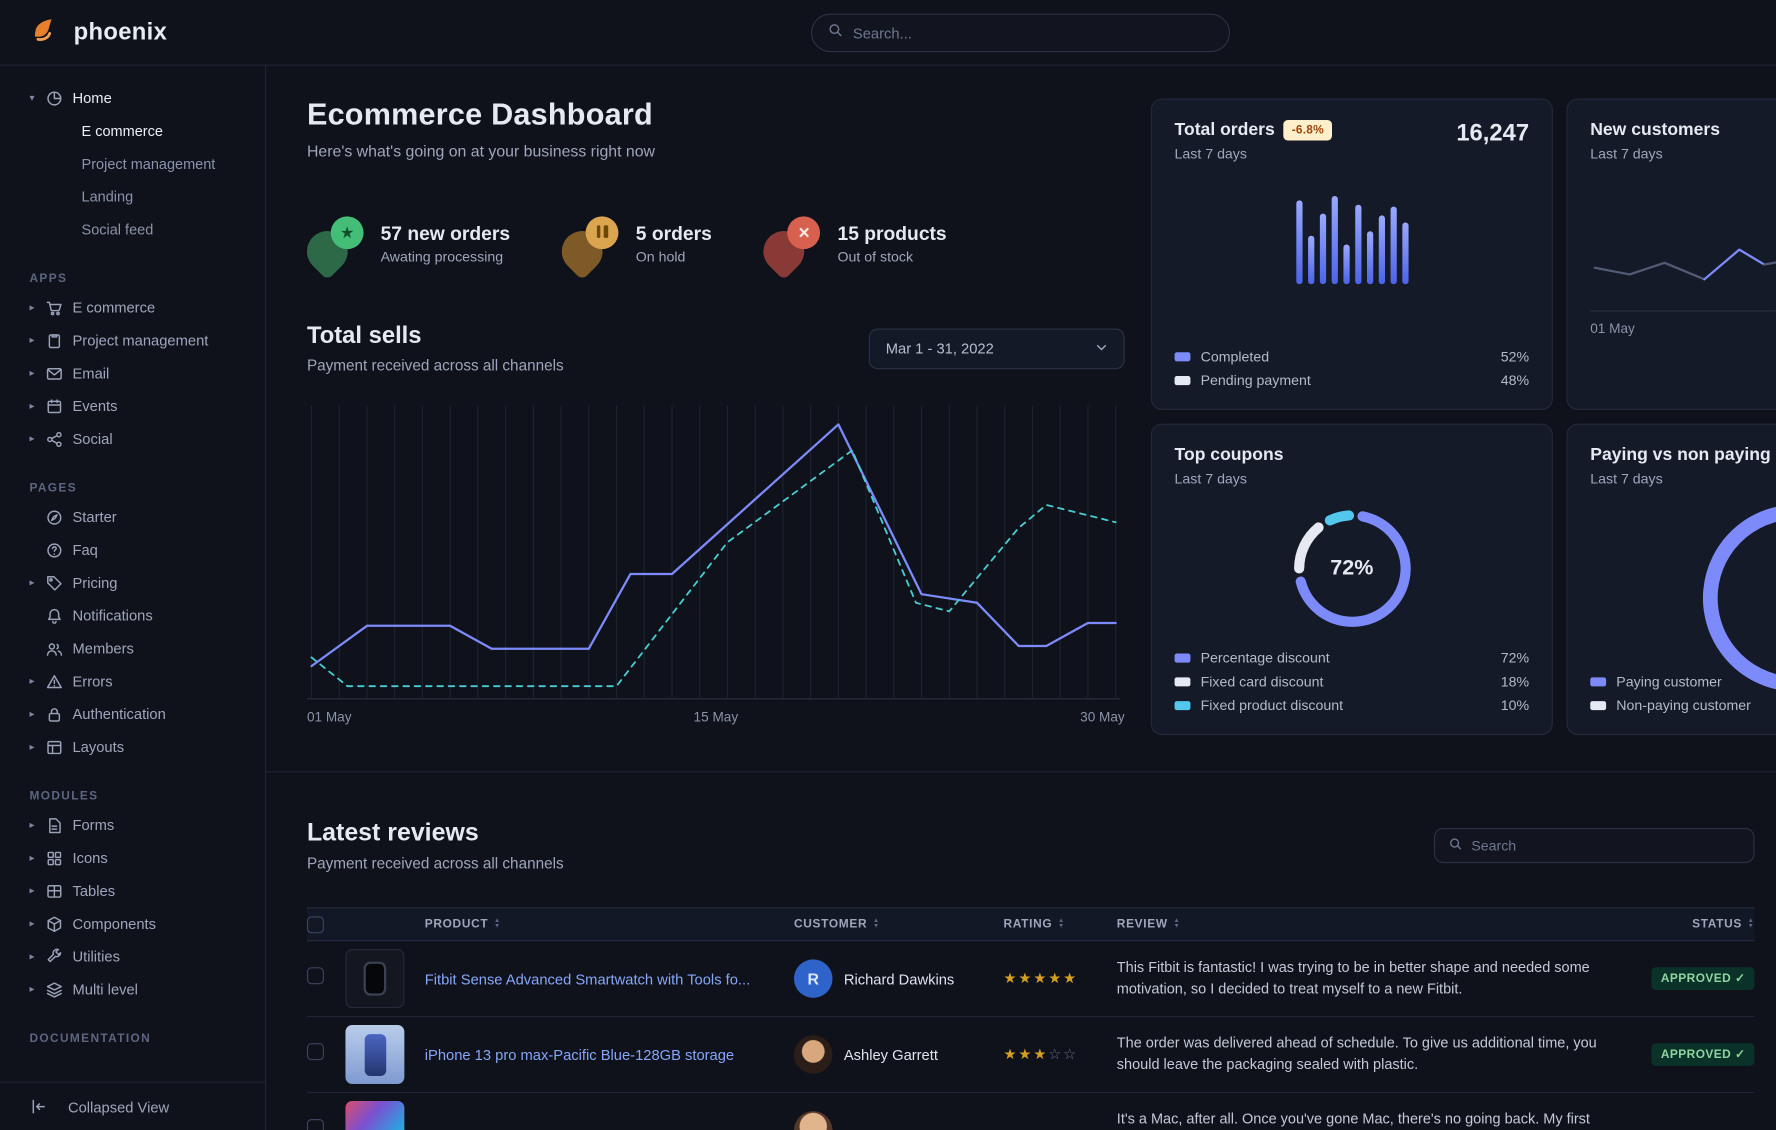  What do you see at coordinates (58, 616) in the screenshot?
I see `bell-icon` at bounding box center [58, 616].